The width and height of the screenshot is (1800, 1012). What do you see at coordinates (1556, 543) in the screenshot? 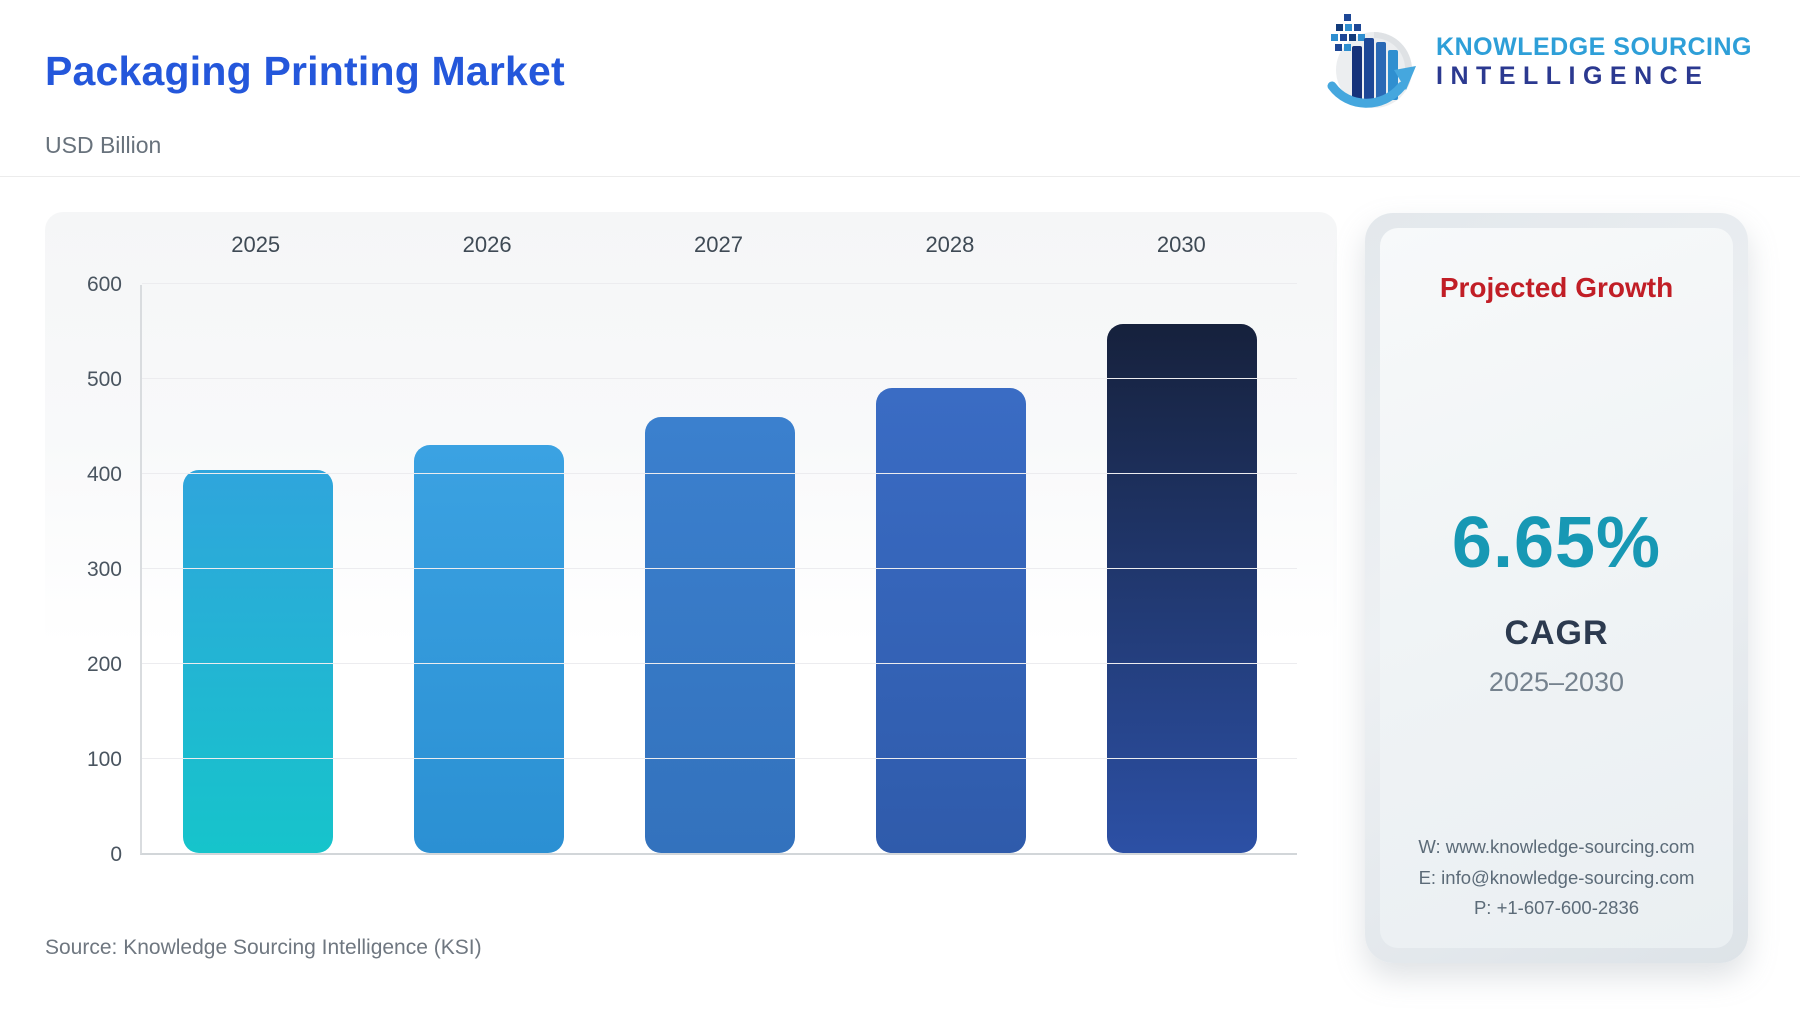
I see `cagr-value: 6.65%` at bounding box center [1556, 543].